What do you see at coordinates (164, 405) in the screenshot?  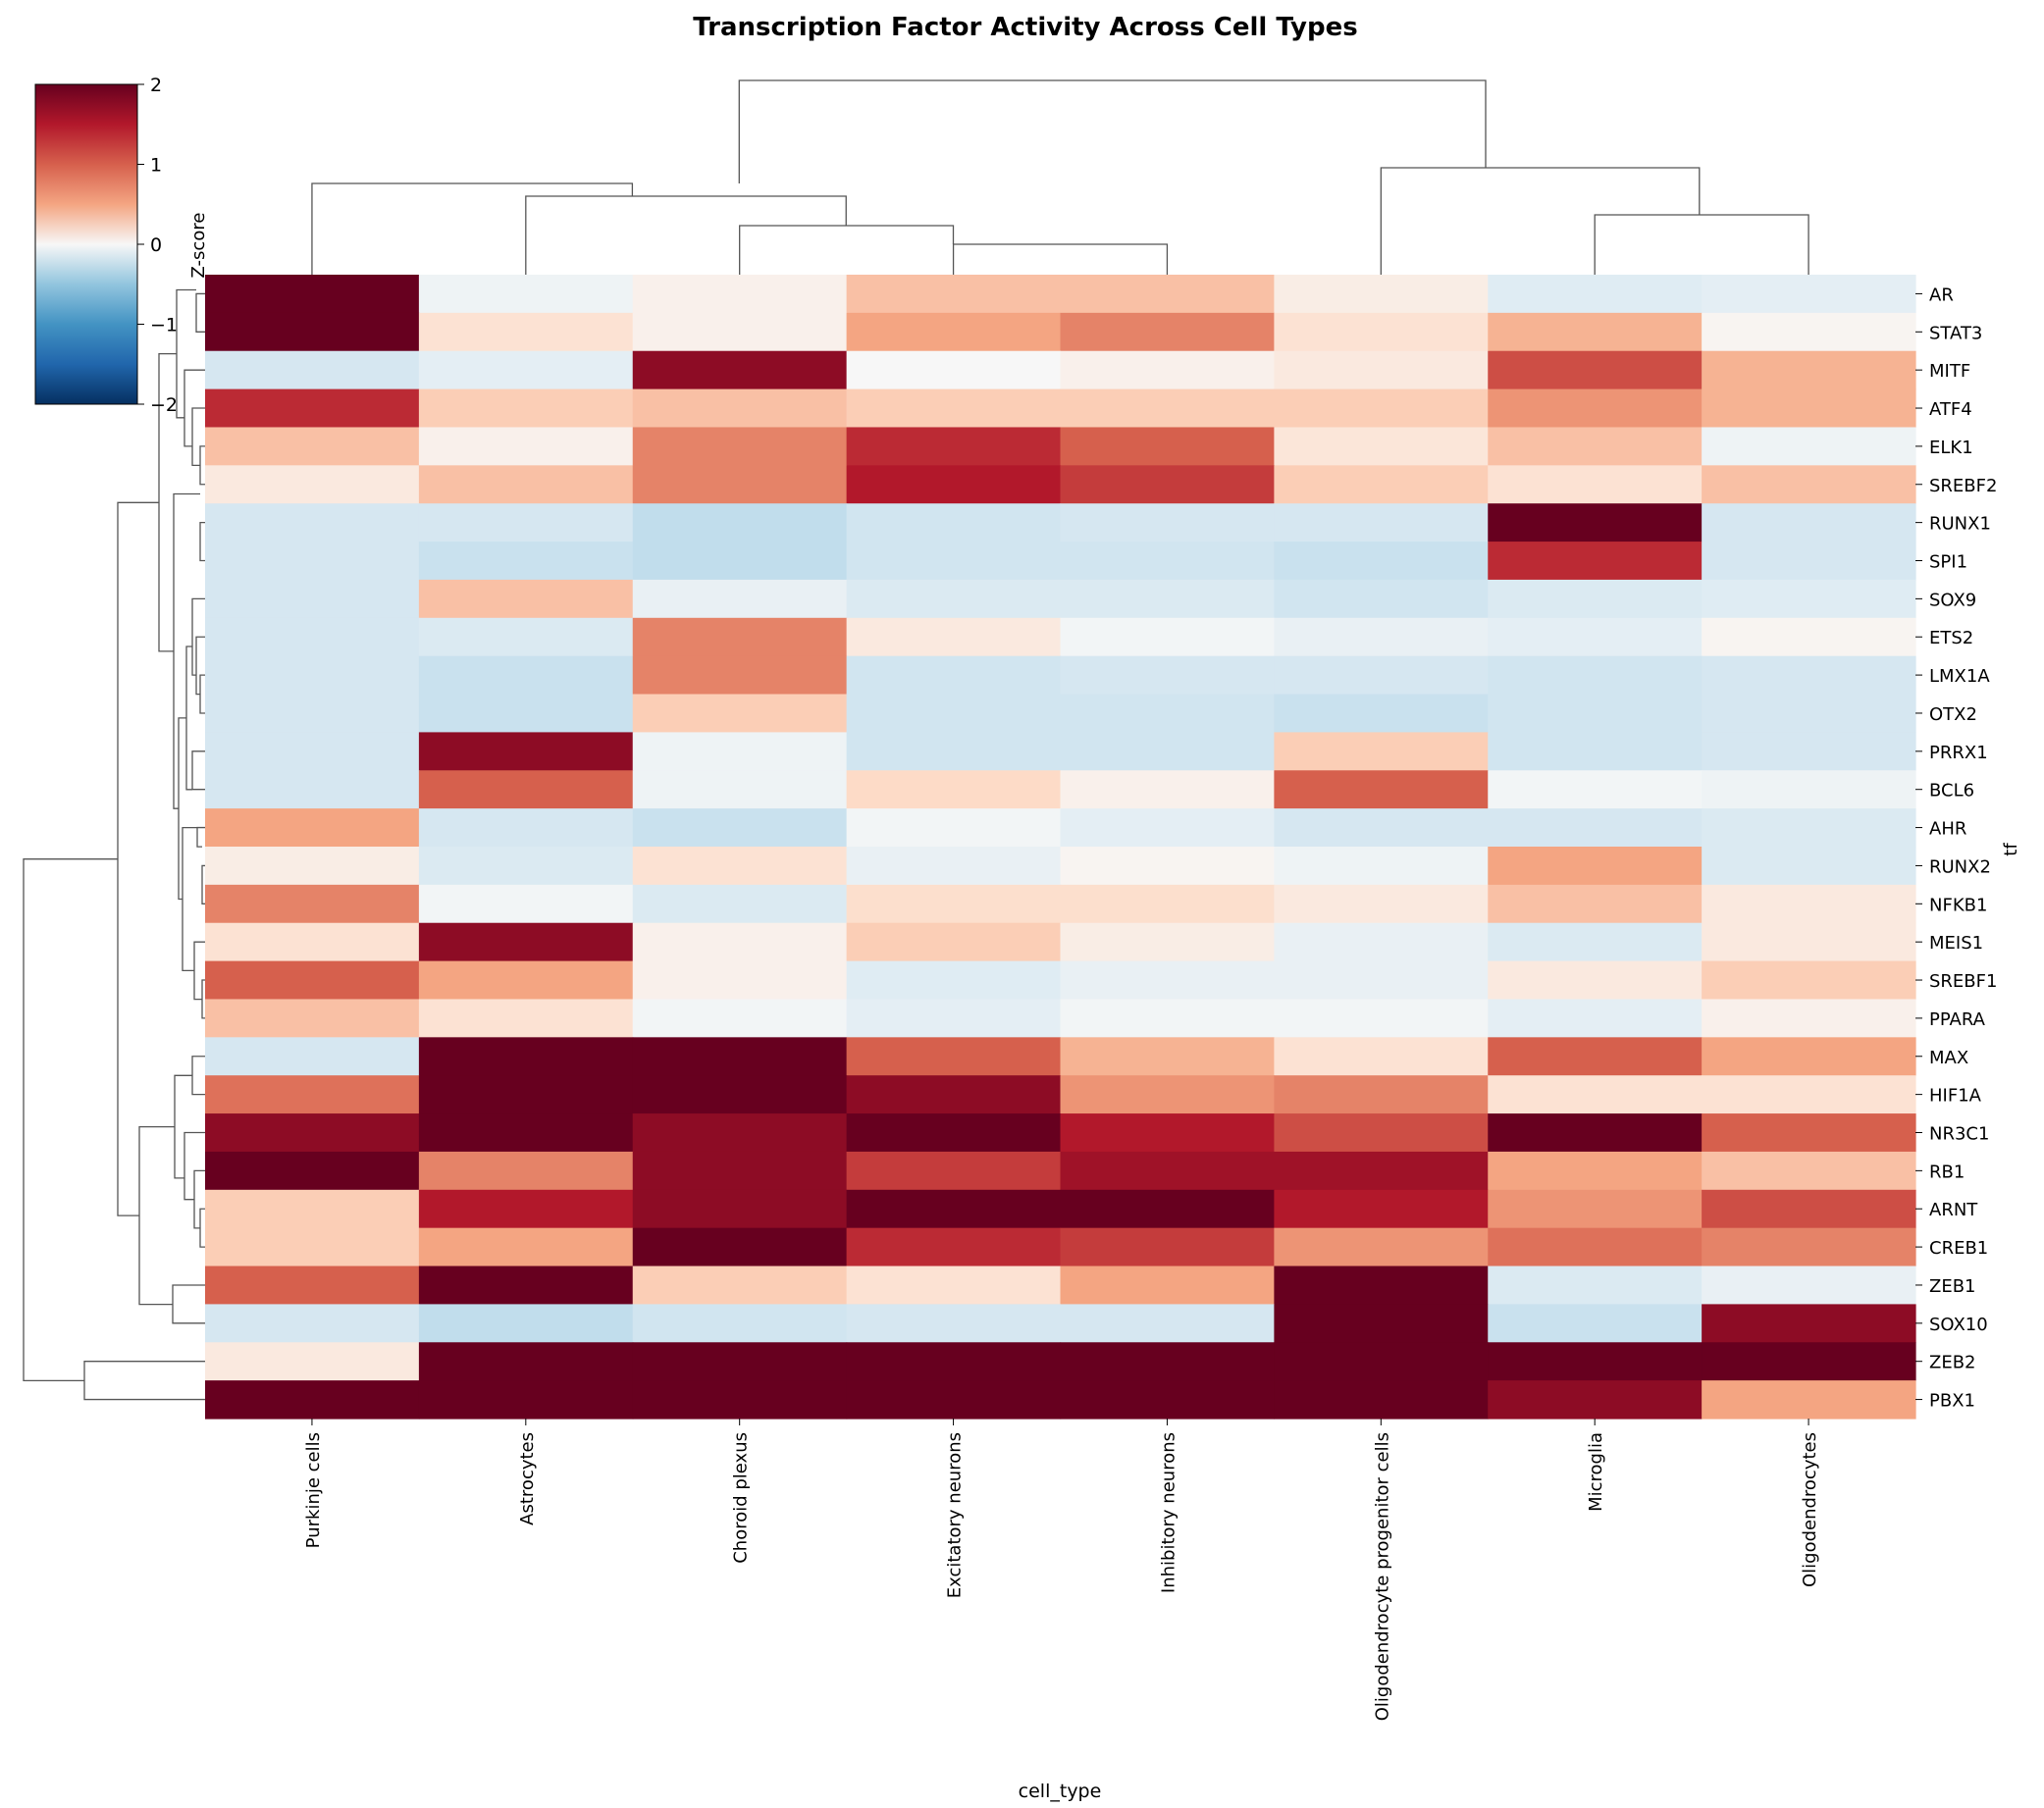 I see `colorbar-tick-label: −2` at bounding box center [164, 405].